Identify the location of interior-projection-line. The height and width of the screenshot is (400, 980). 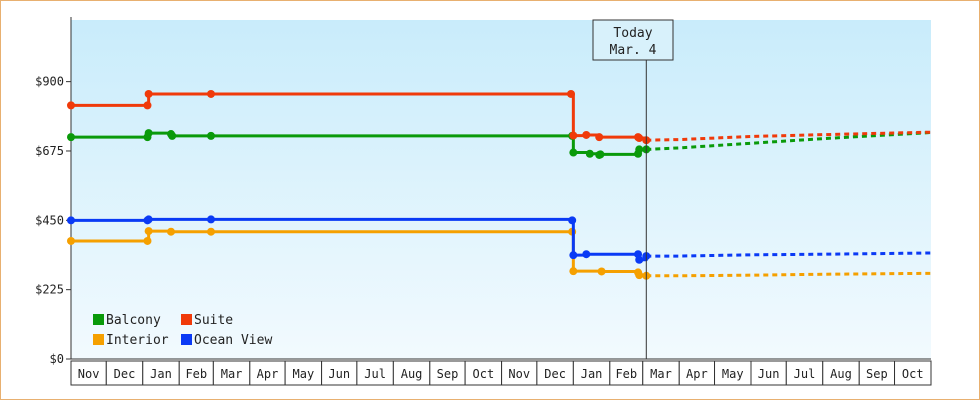
(789, 274).